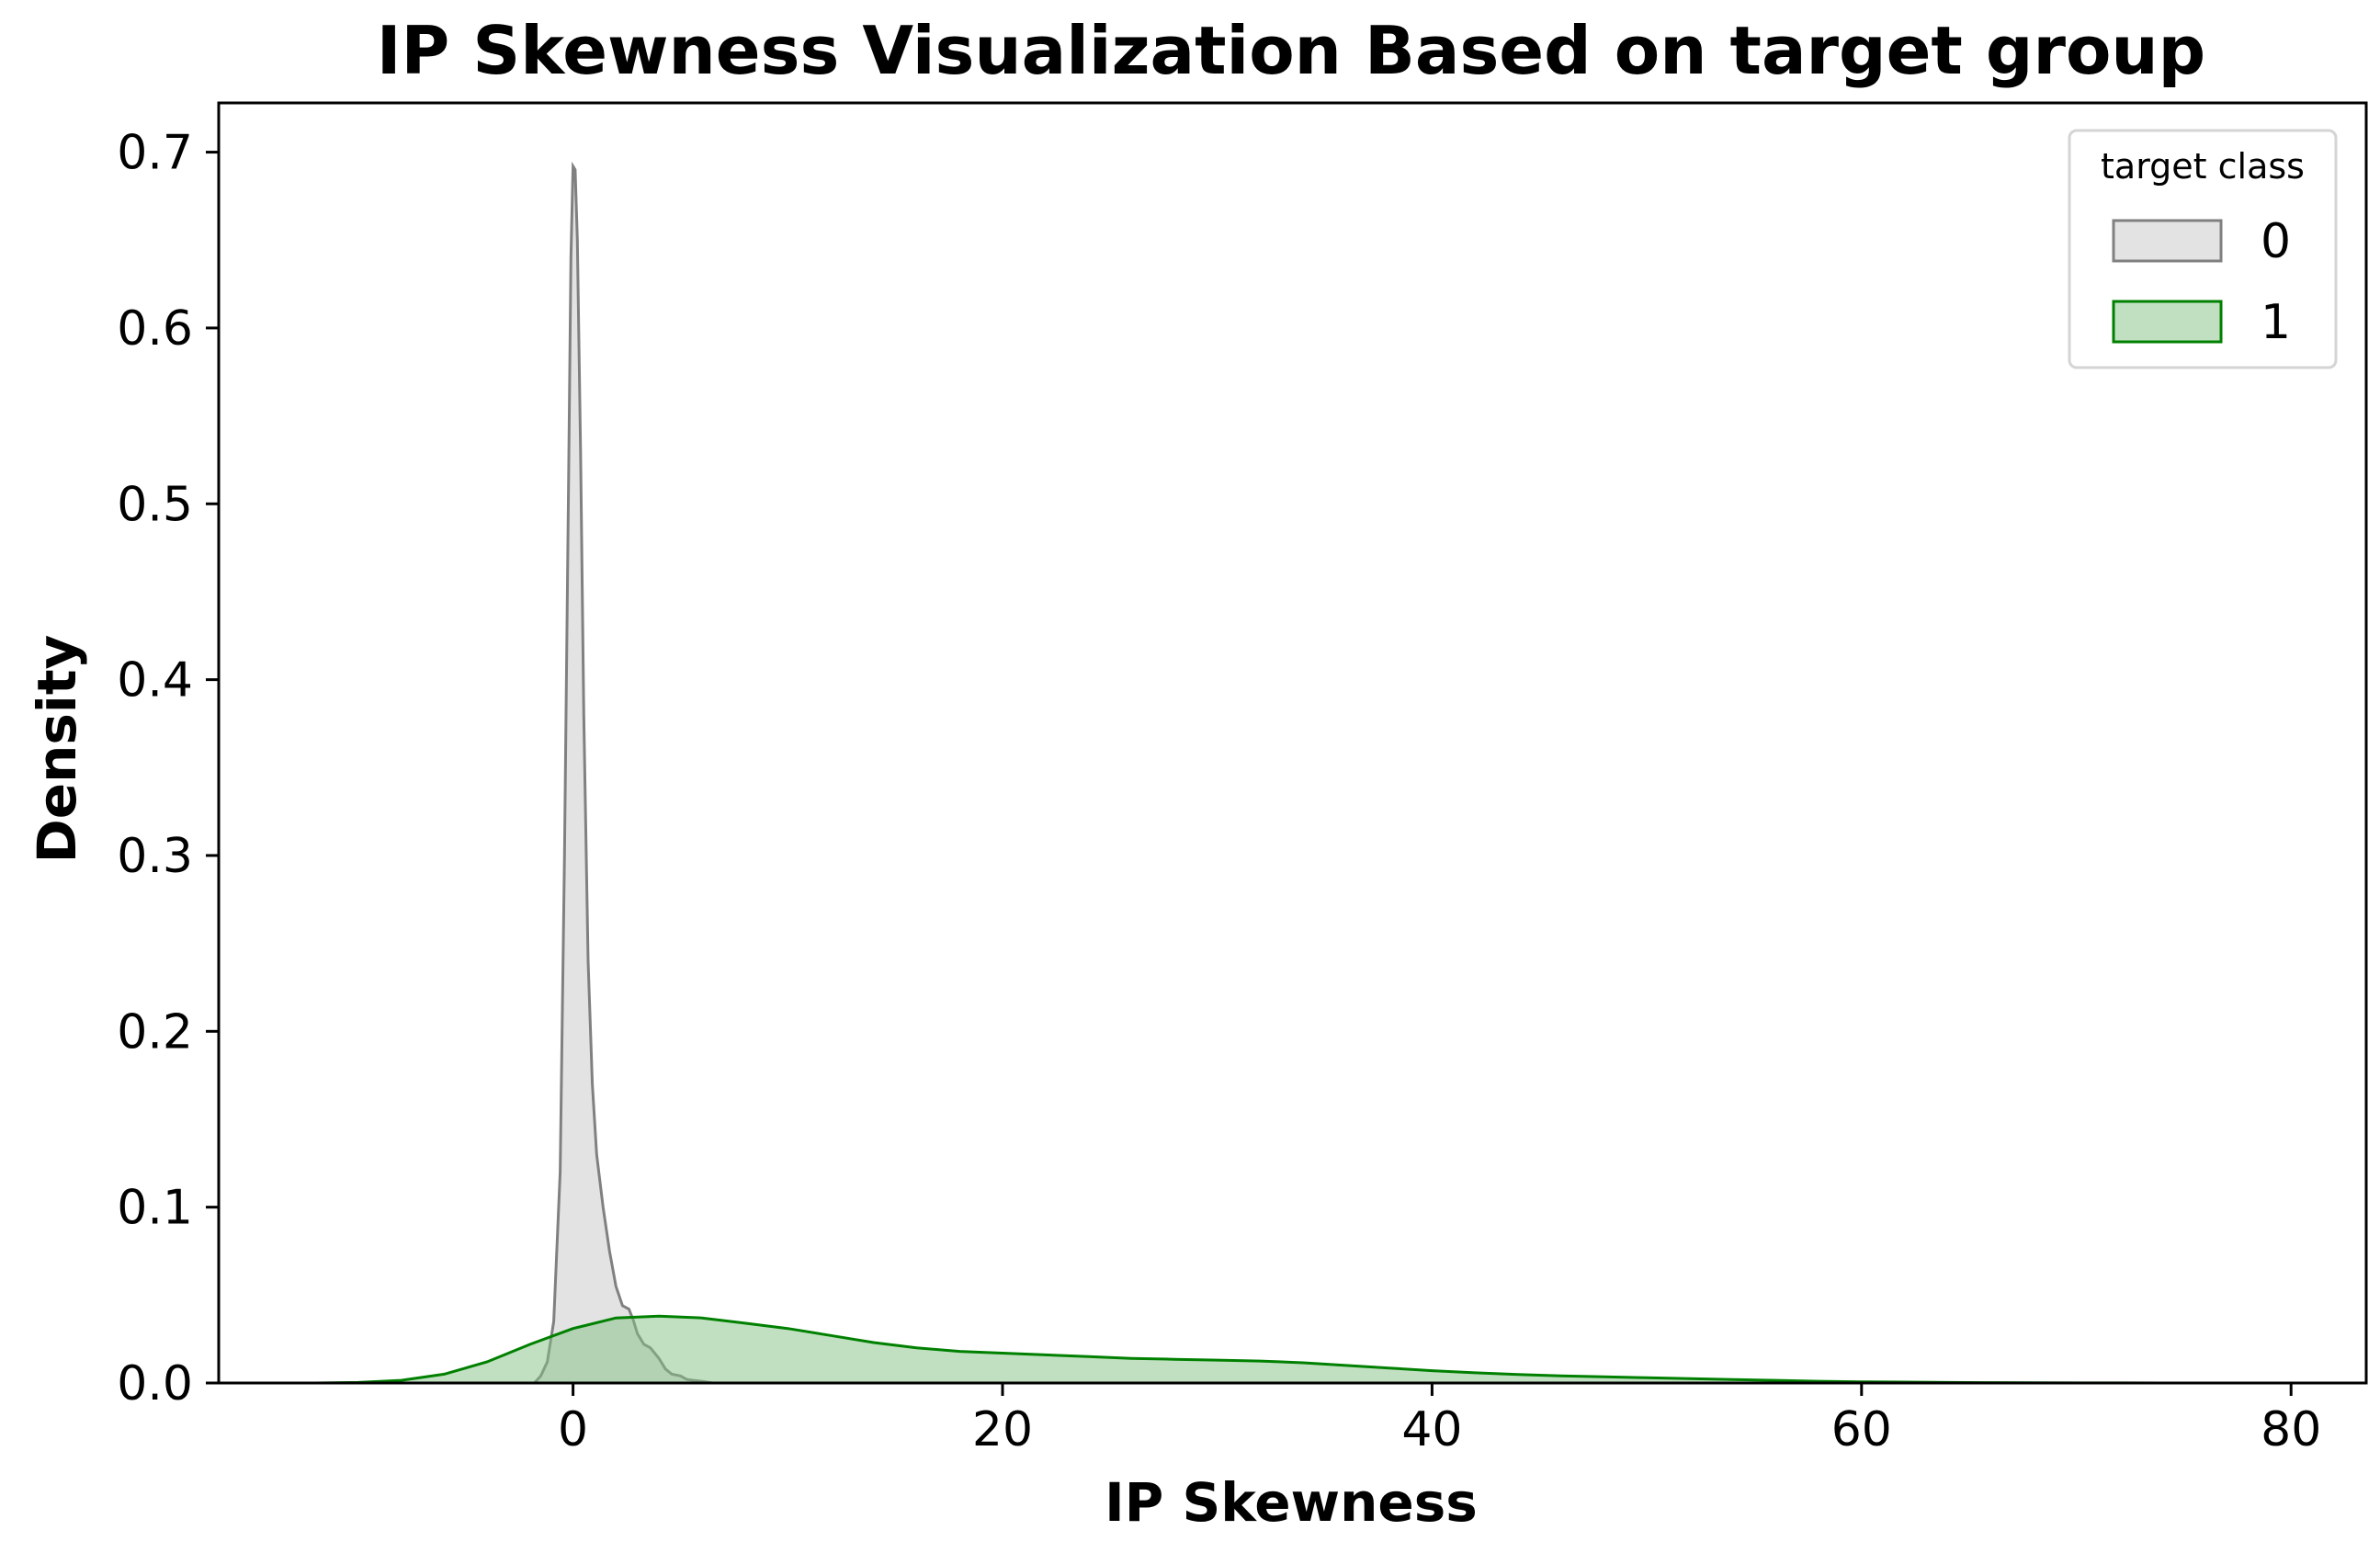 The width and height of the screenshot is (2380, 1553). Describe the element at coordinates (155, 856) in the screenshot. I see `y-tick-label: 0.3` at that location.